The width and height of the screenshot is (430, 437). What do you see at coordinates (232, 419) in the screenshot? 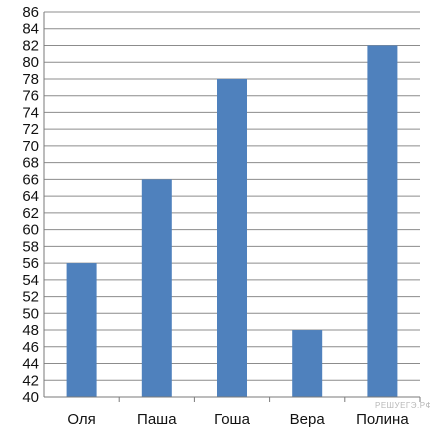
I see `x-tick-2: Гоша` at bounding box center [232, 419].